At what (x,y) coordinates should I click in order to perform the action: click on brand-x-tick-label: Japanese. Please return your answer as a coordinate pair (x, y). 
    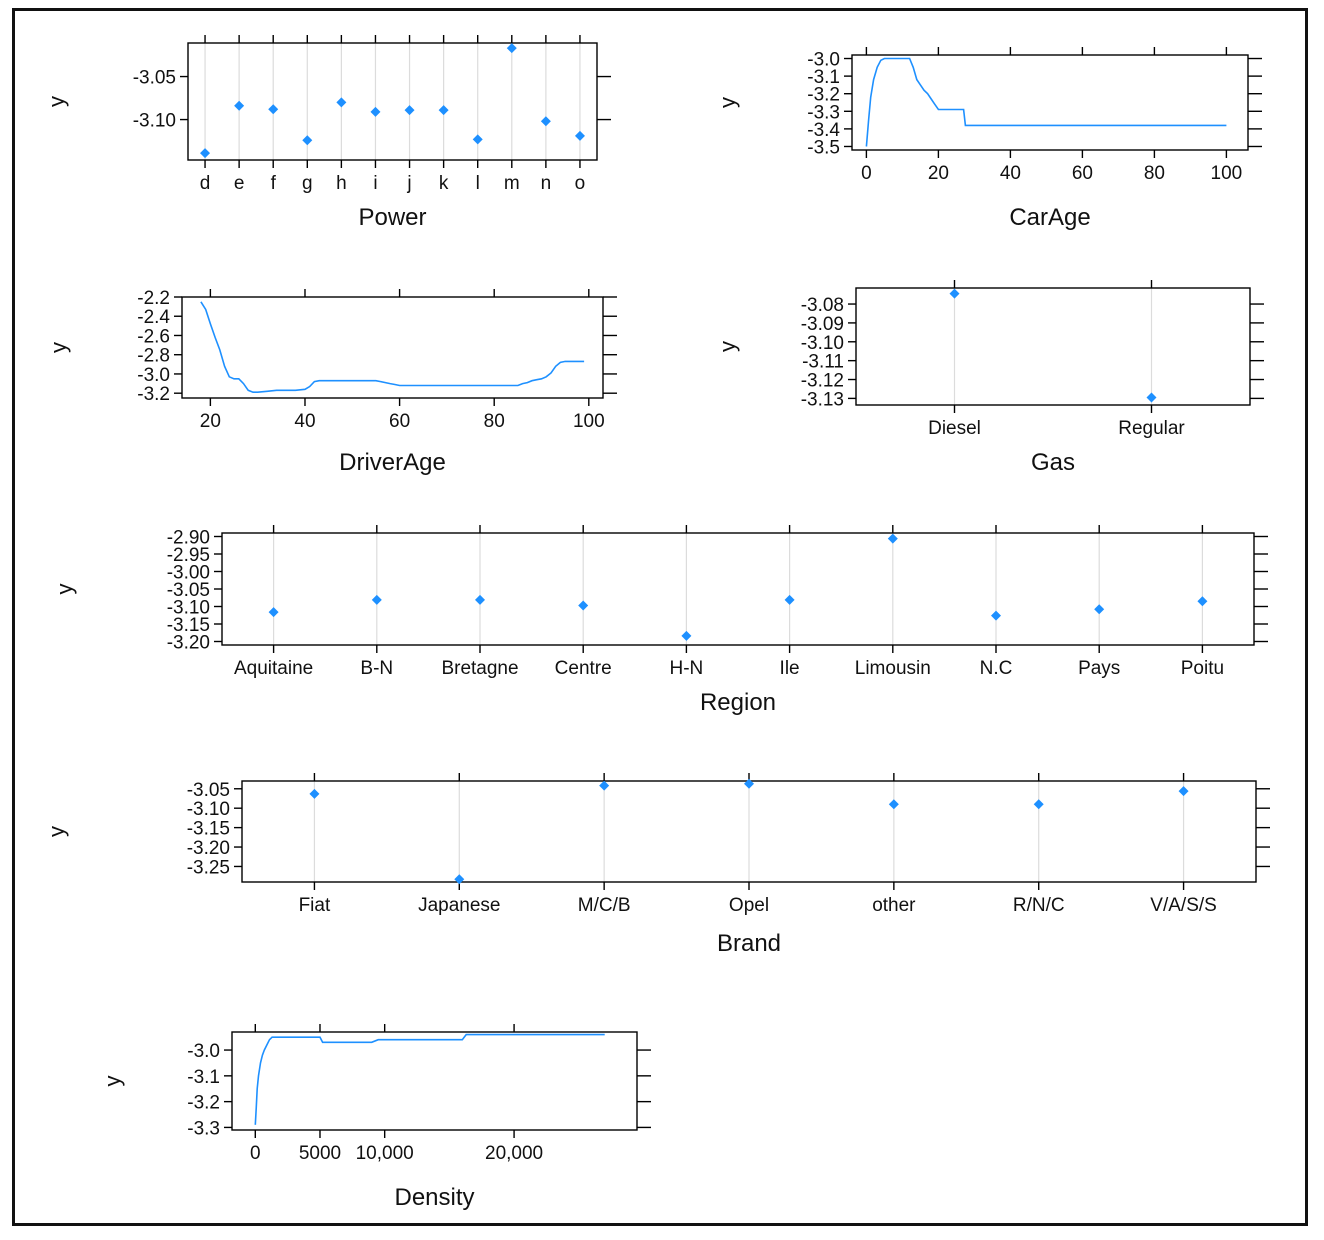
    Looking at the image, I should click on (459, 905).